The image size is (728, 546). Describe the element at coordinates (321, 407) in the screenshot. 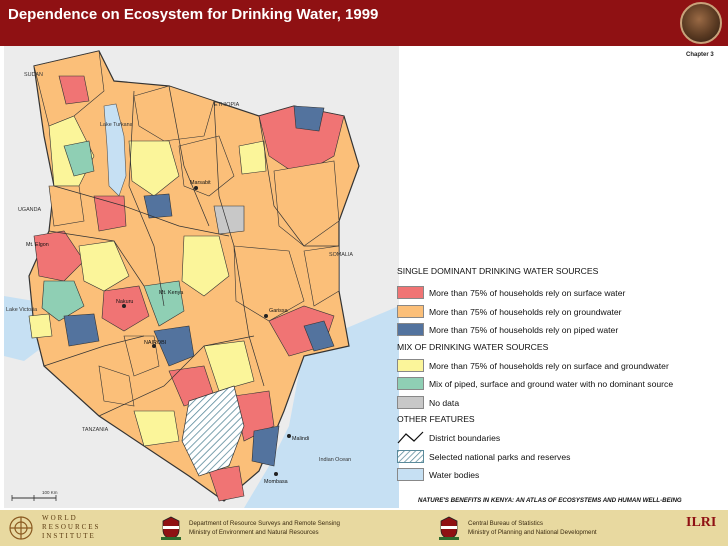

I see `indian-ocean` at that location.